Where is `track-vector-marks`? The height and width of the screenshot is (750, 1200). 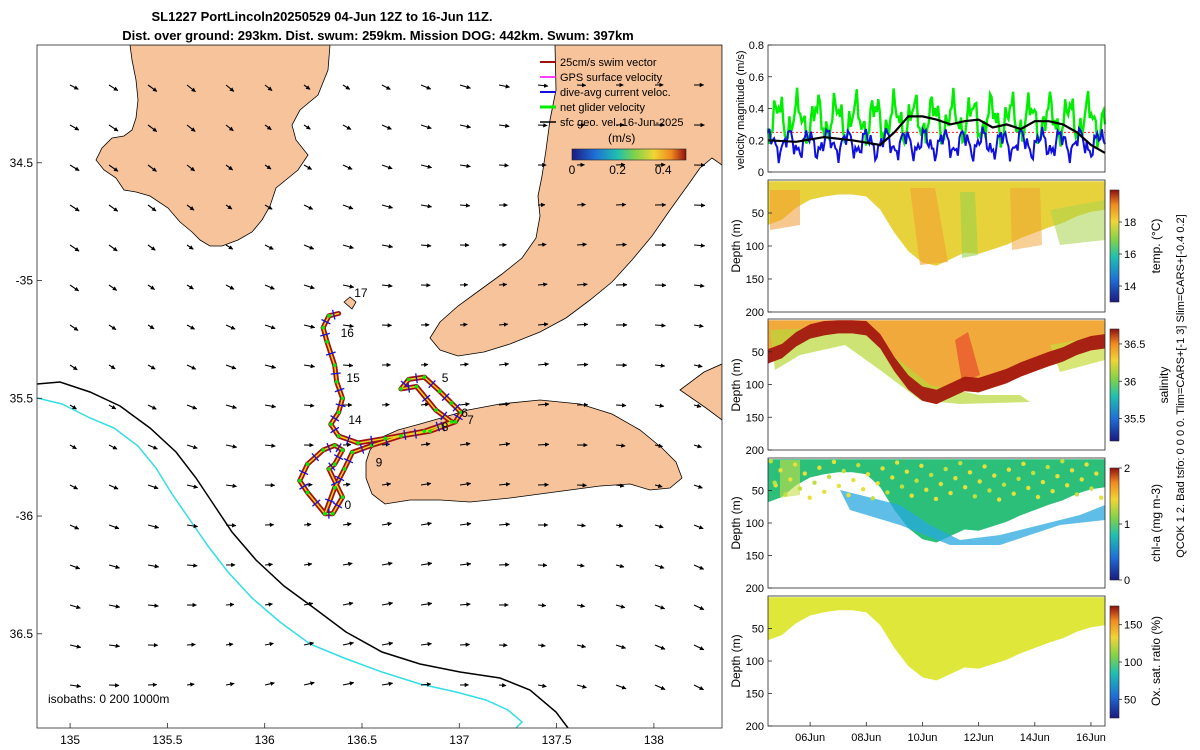 track-vector-marks is located at coordinates (380, 414).